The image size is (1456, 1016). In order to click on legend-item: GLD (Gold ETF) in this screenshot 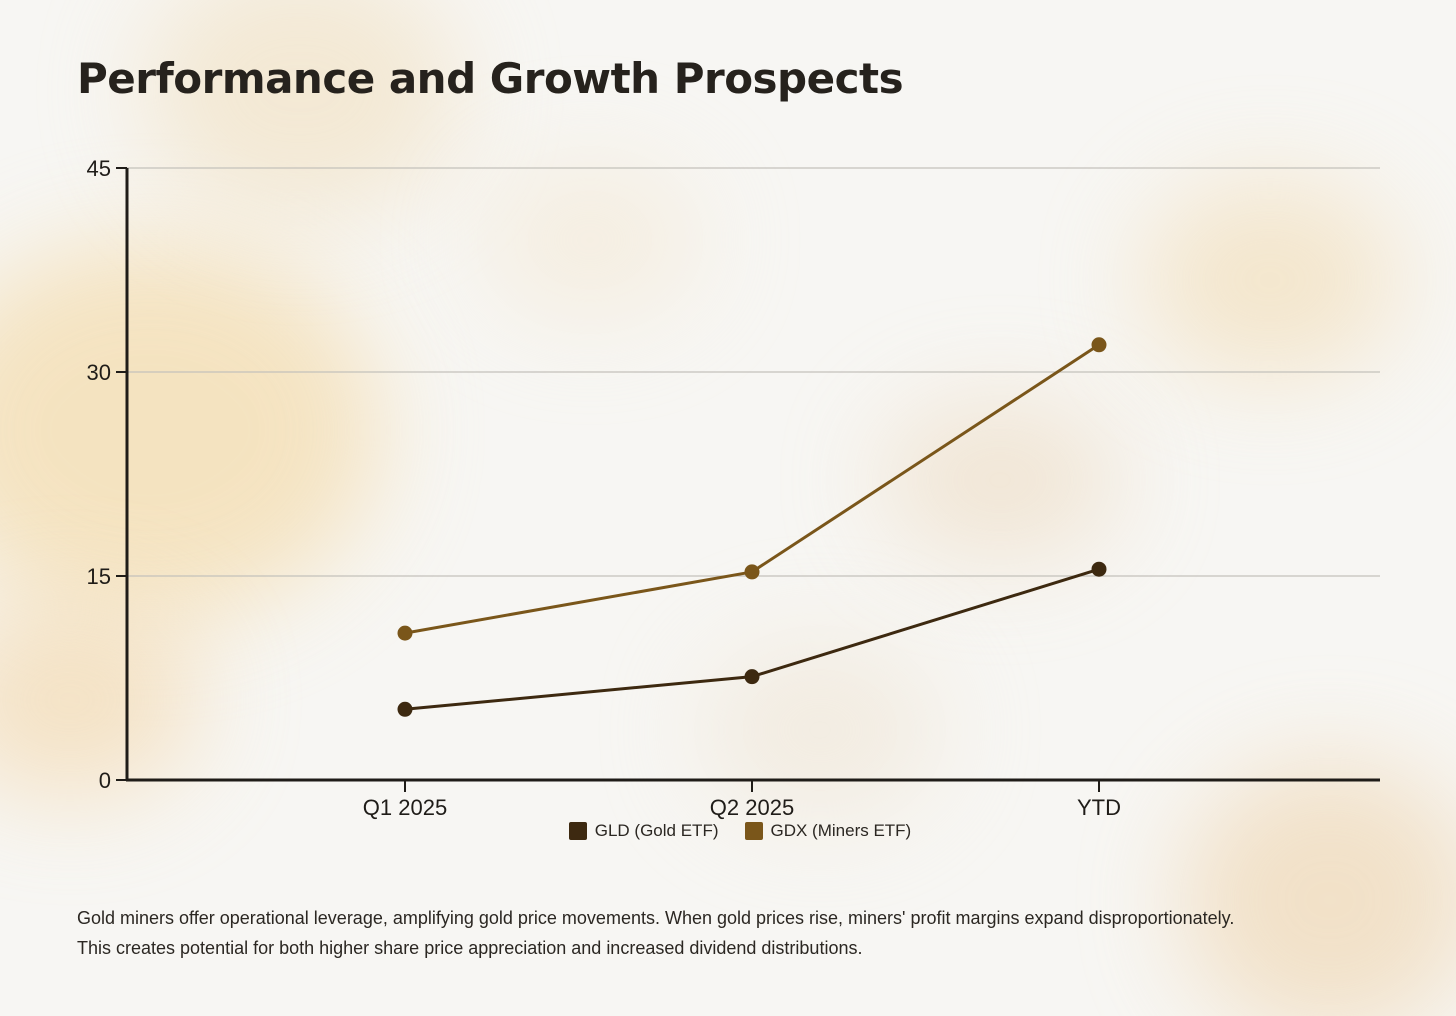, I will do `click(643, 831)`.